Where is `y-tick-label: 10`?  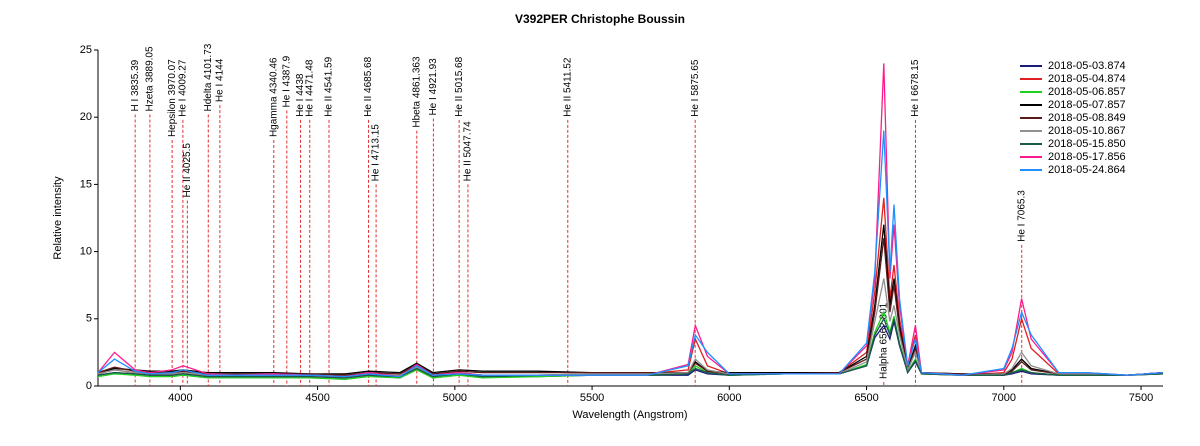
y-tick-label: 10 is located at coordinates (86, 252).